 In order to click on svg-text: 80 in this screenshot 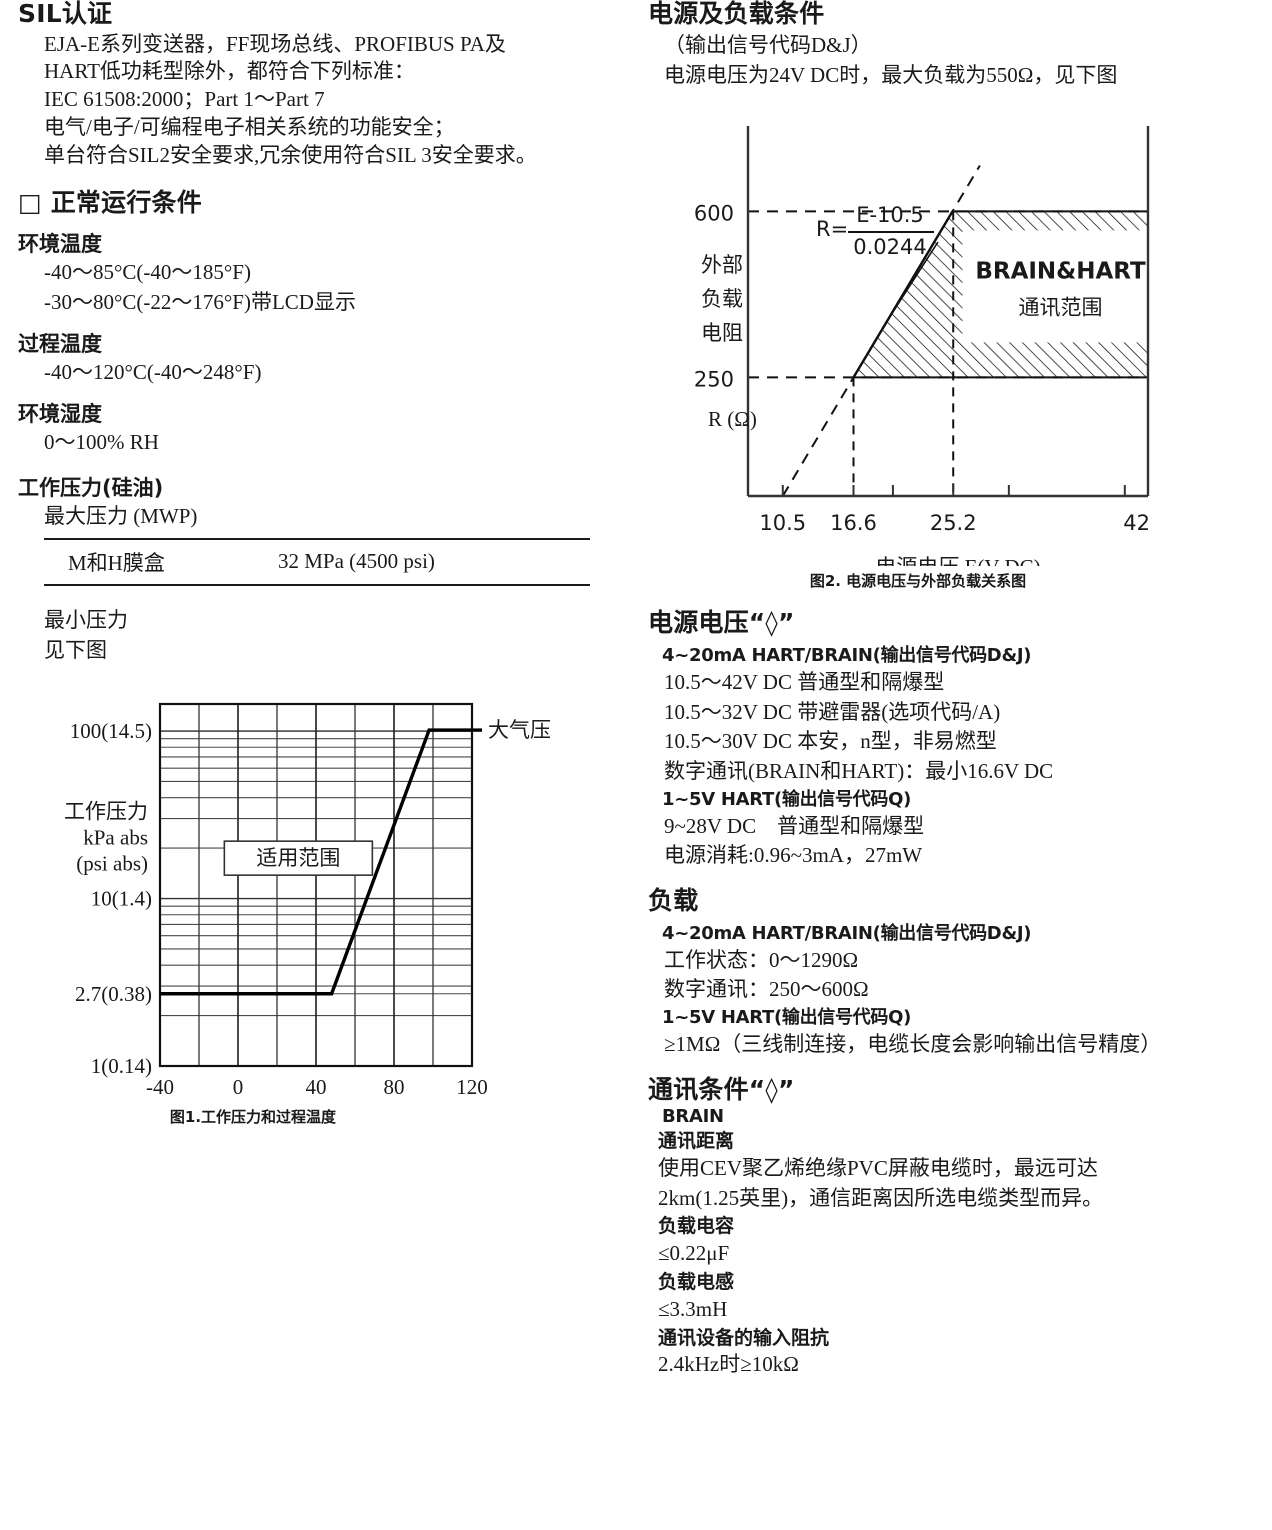, I will do `click(394, 1087)`.